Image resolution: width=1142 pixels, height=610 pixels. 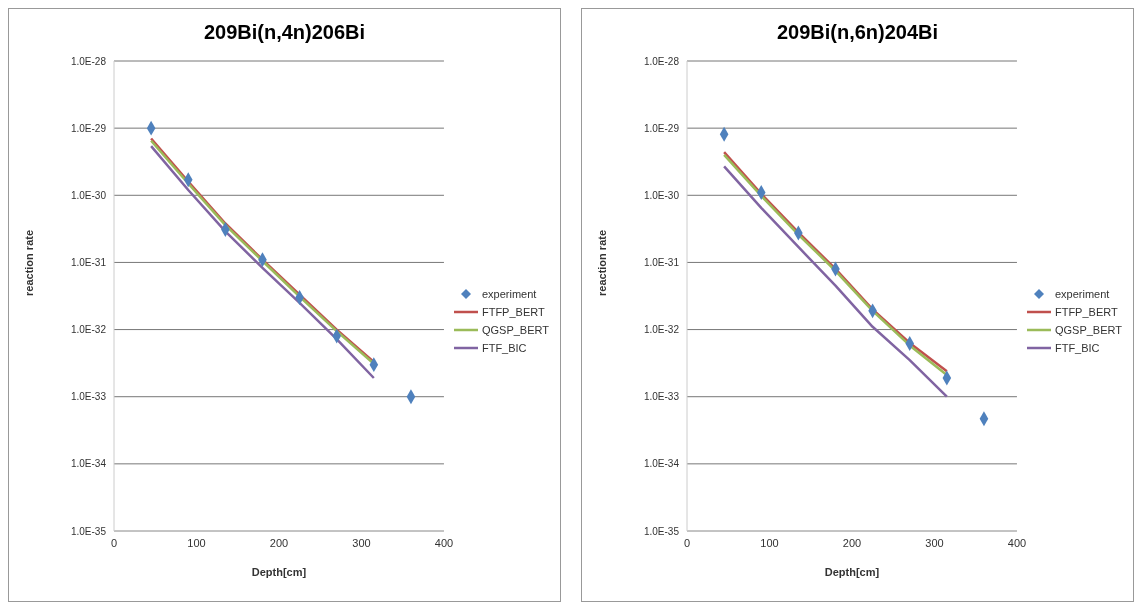 I want to click on chart-title: 209Bi(n,4n)206Bi, so click(x=284, y=33).